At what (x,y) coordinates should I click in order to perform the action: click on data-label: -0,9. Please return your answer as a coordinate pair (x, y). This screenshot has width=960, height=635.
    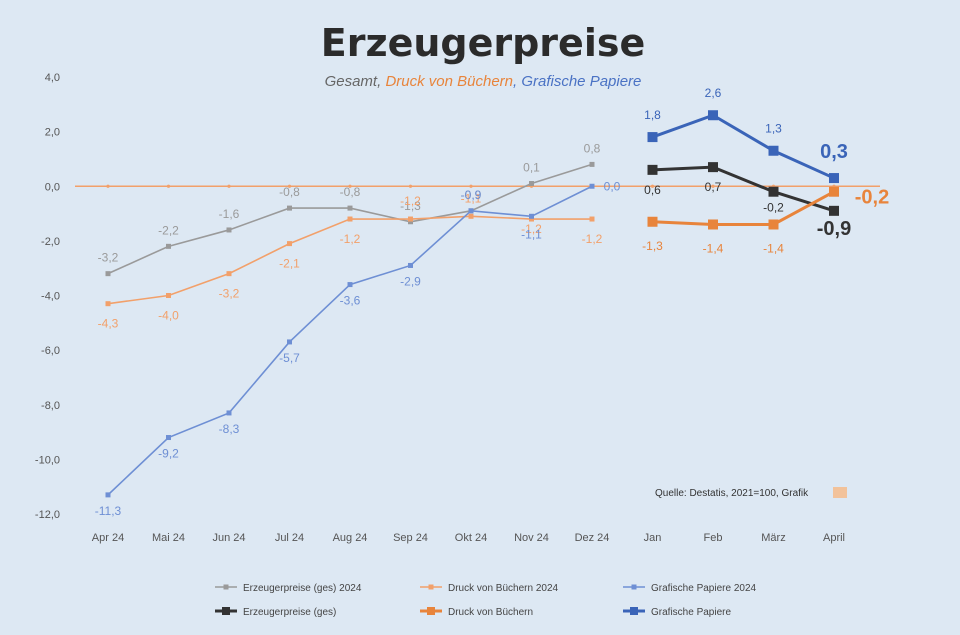
    Looking at the image, I should click on (471, 195).